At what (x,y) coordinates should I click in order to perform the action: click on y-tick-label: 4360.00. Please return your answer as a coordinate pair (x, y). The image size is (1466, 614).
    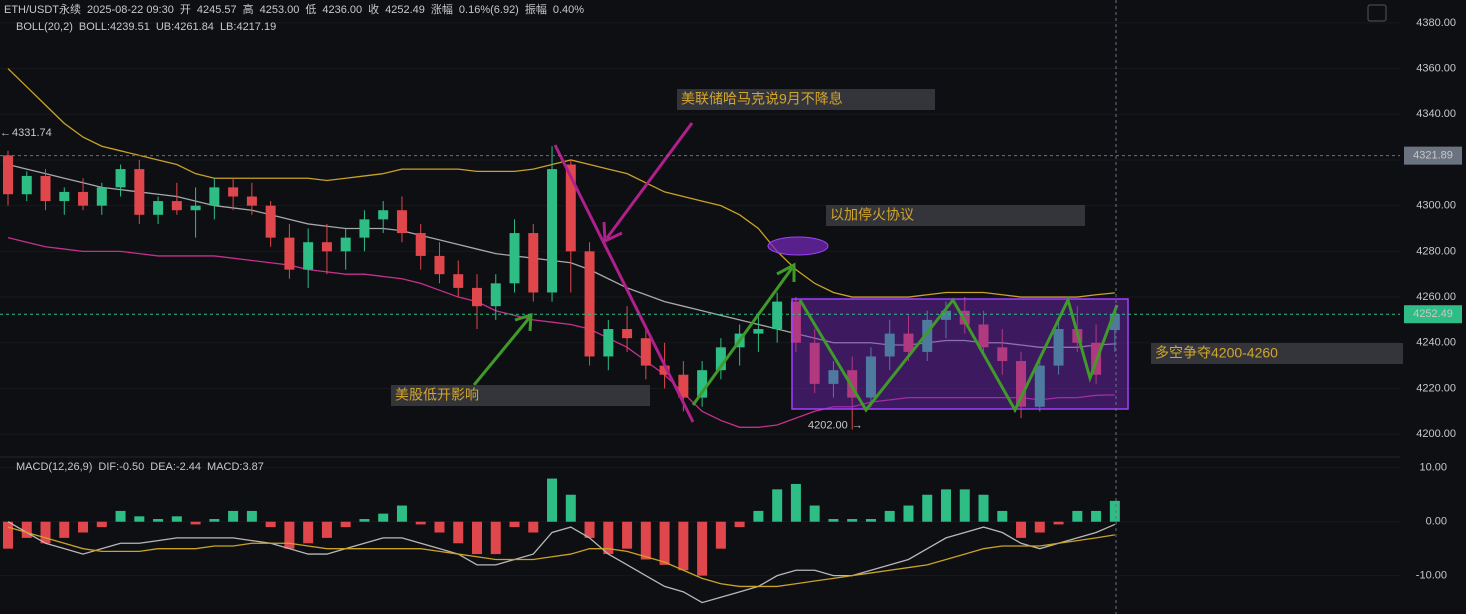
    Looking at the image, I should click on (1436, 68).